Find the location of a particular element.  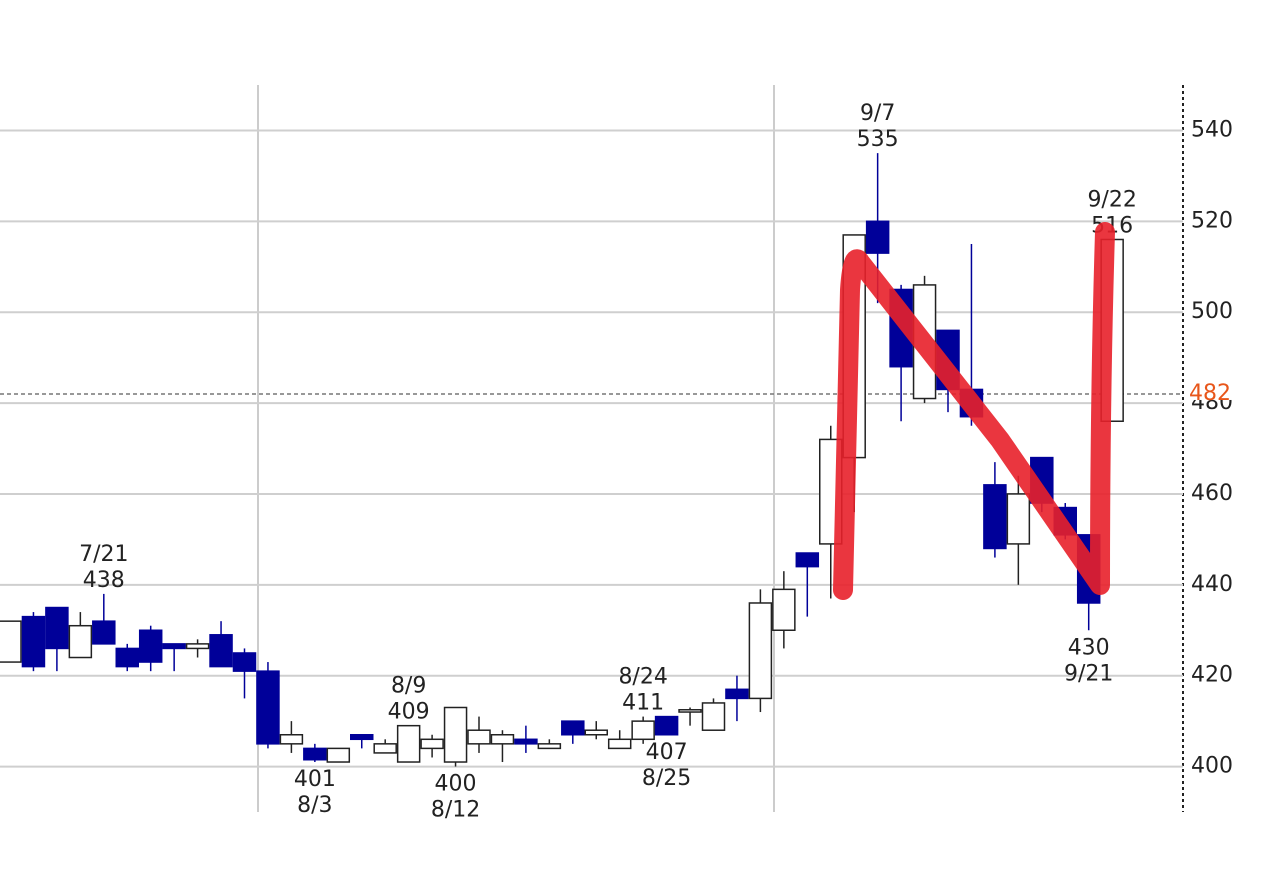

annotation-value: 407 is located at coordinates (667, 752).